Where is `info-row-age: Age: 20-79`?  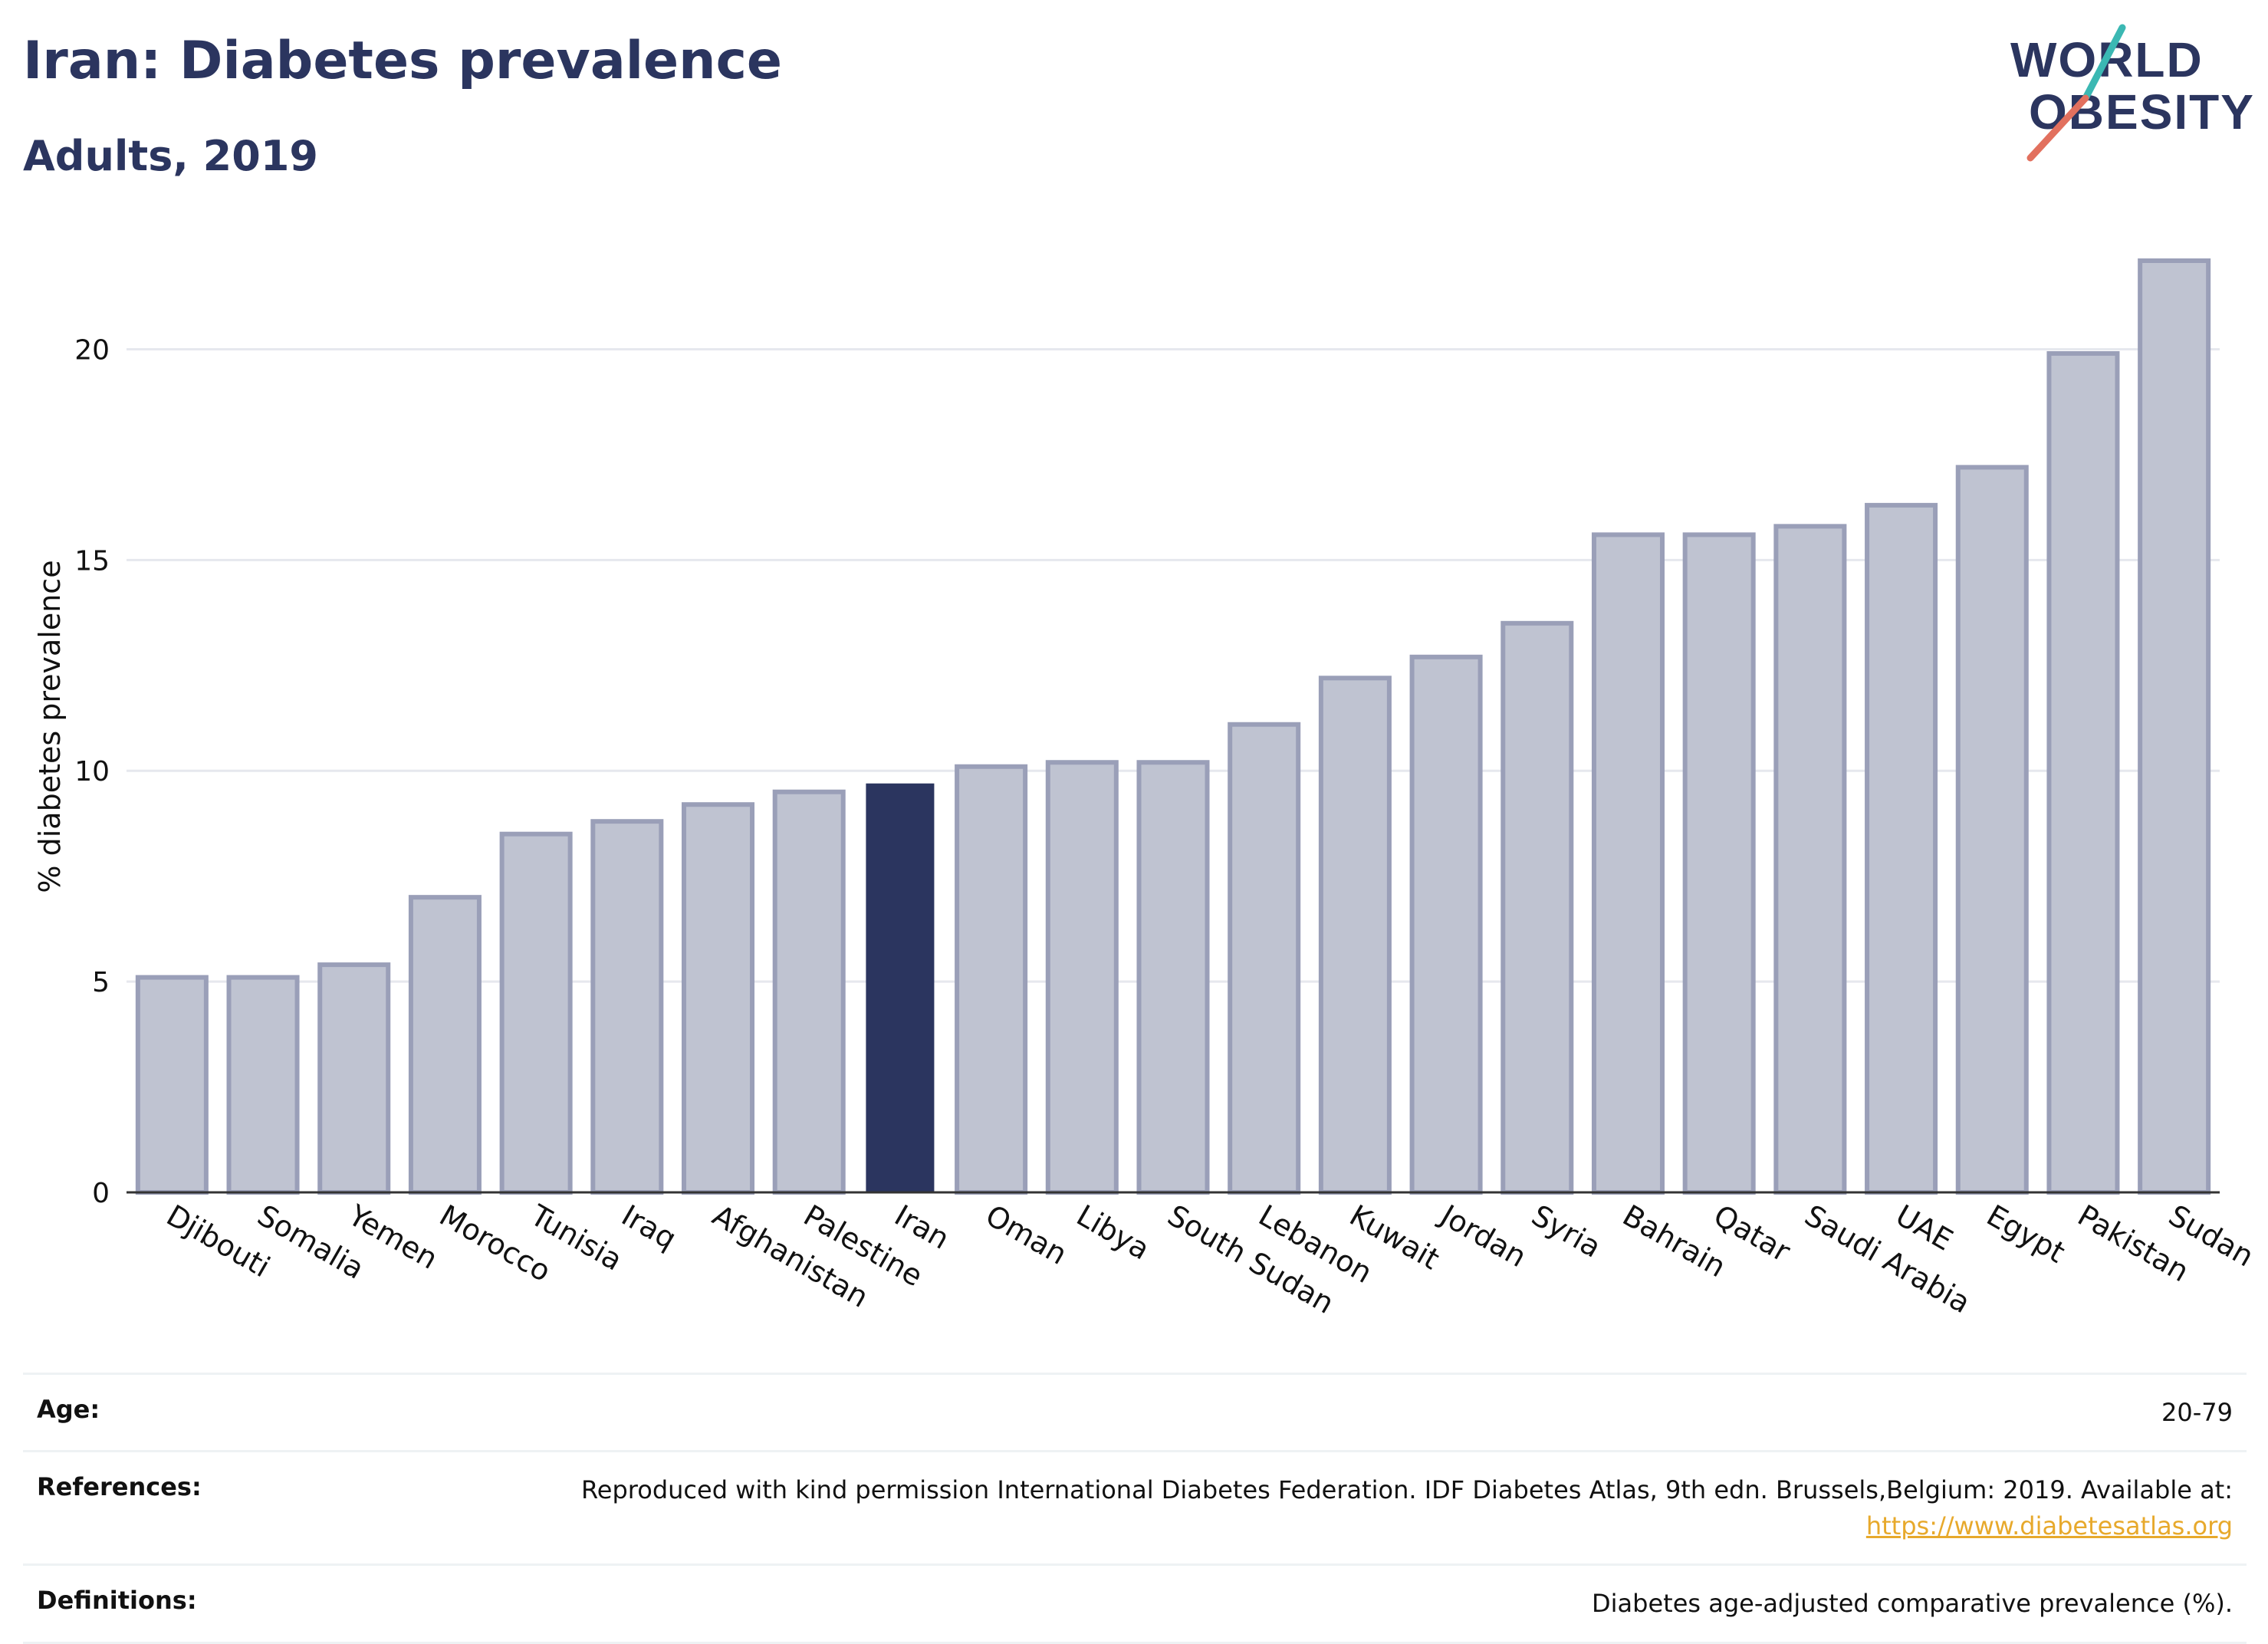
info-row-age: Age: 20-79 is located at coordinates (1135, 1411).